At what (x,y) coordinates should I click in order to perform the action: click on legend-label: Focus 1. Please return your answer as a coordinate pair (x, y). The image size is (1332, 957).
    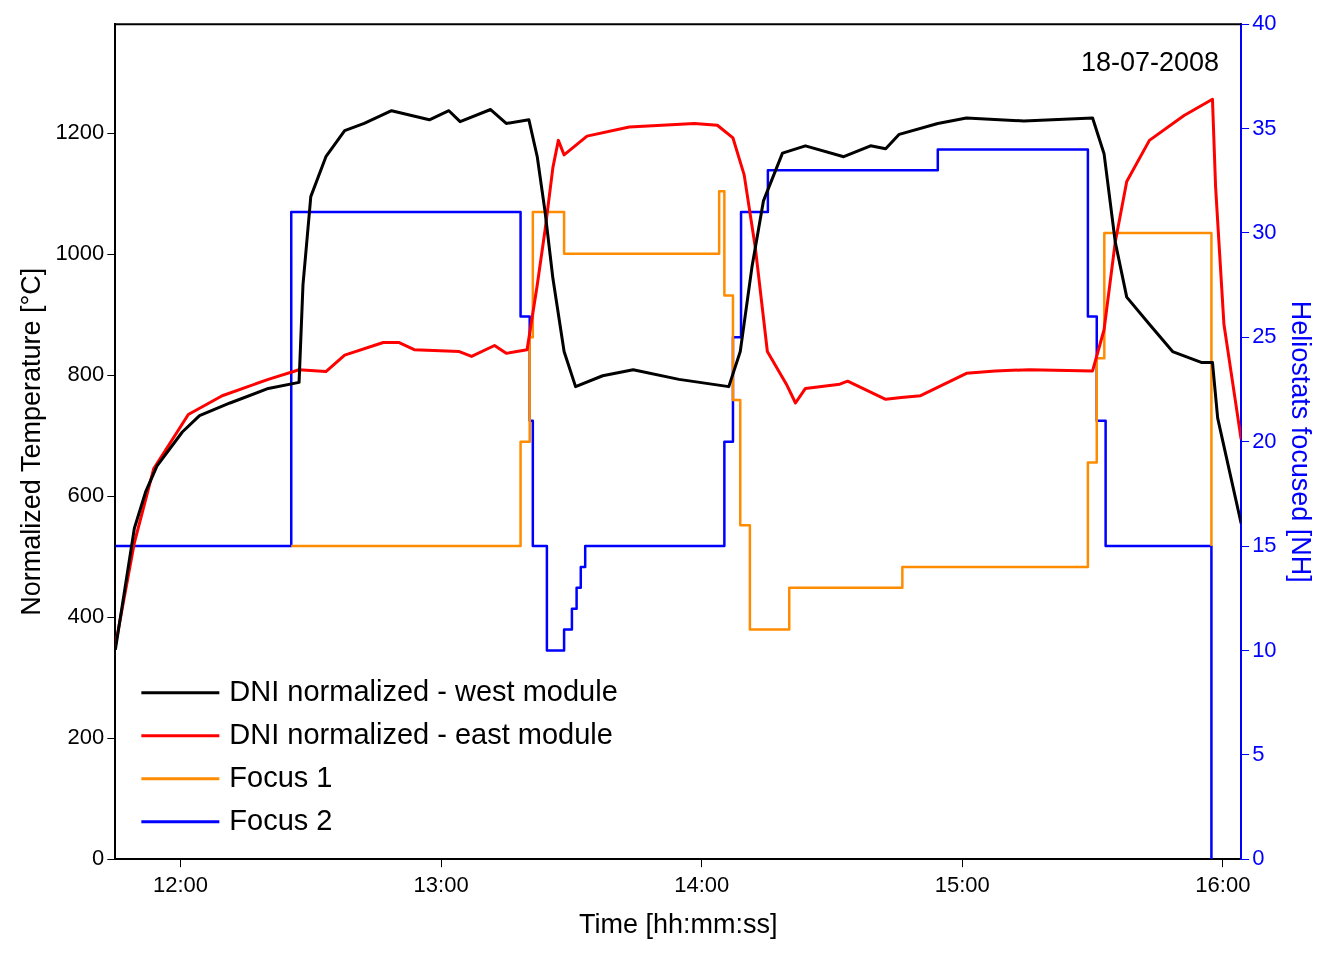
    Looking at the image, I should click on (281, 776).